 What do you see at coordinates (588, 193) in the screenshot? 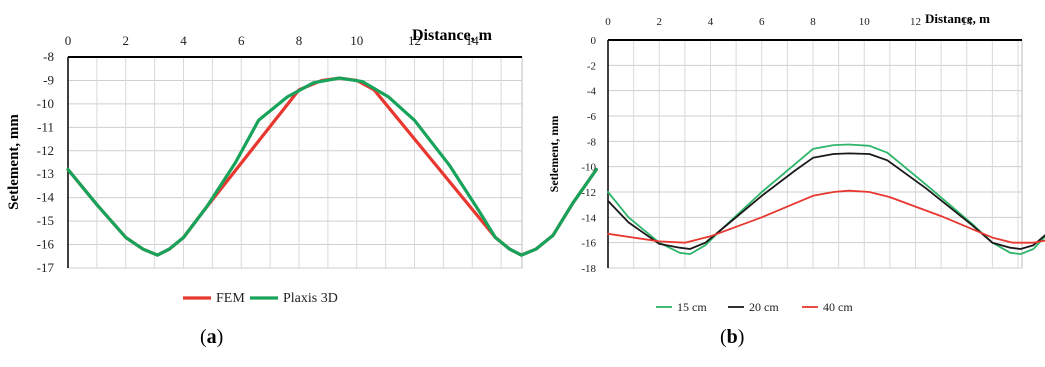
I see `y-tick-label-6: -12` at bounding box center [588, 193].